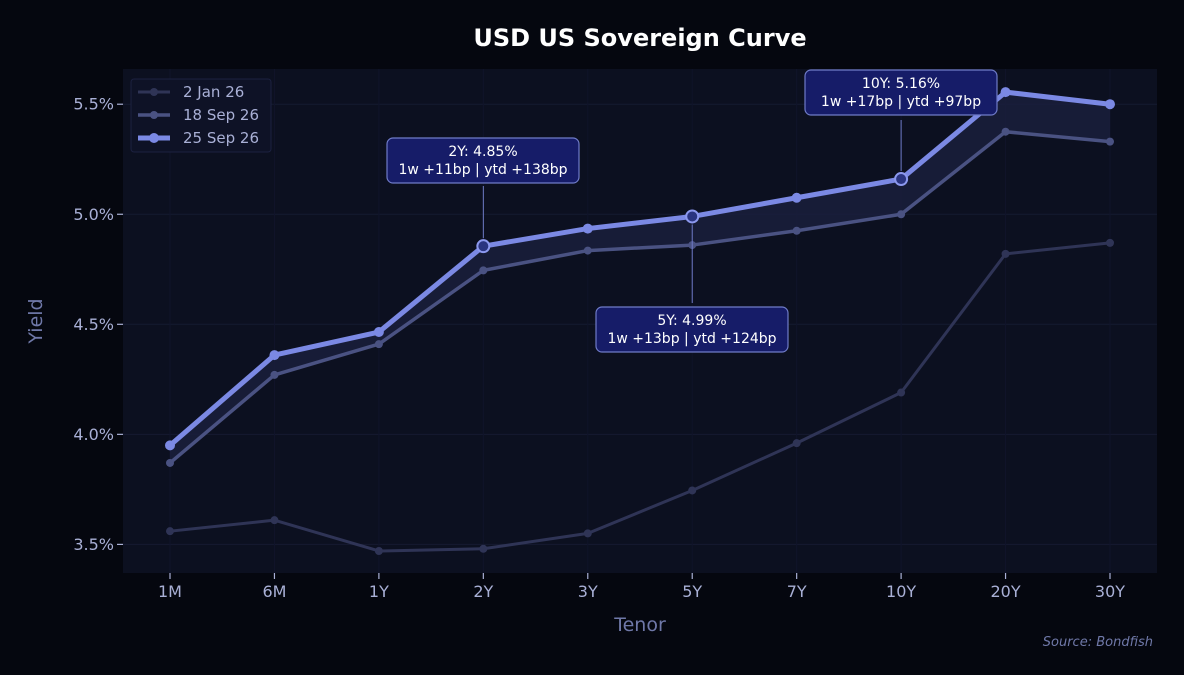  Describe the element at coordinates (901, 128) in the screenshot. I see `annotation-10y: 10Y: 5.16% 1w +17bp | ytd +97bp` at that location.